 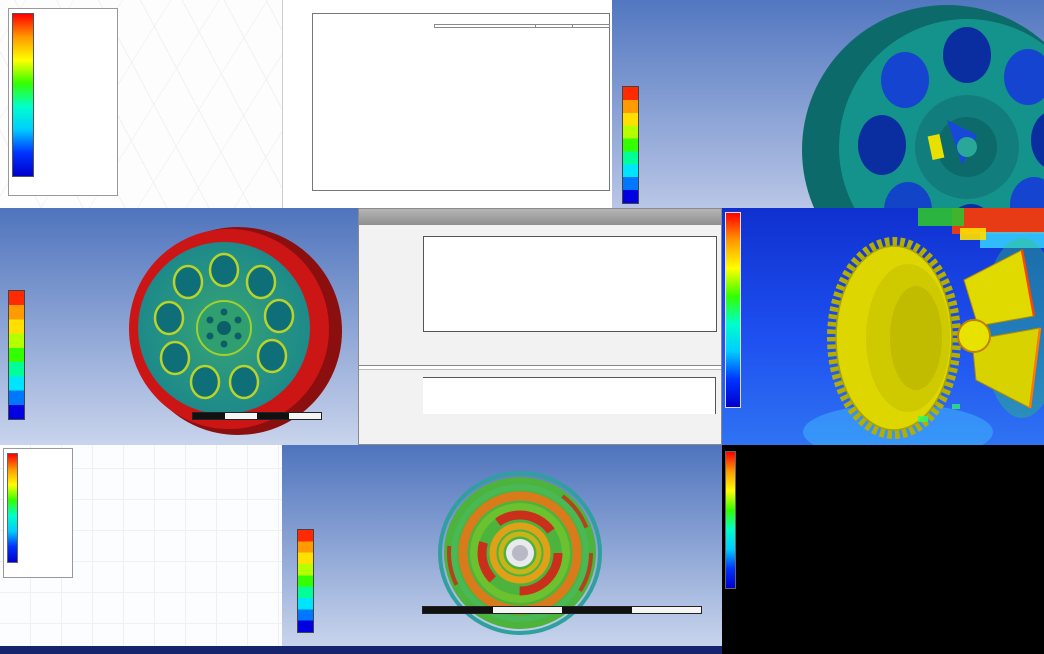 I want to click on curve-legend-table, so click(x=522, y=26).